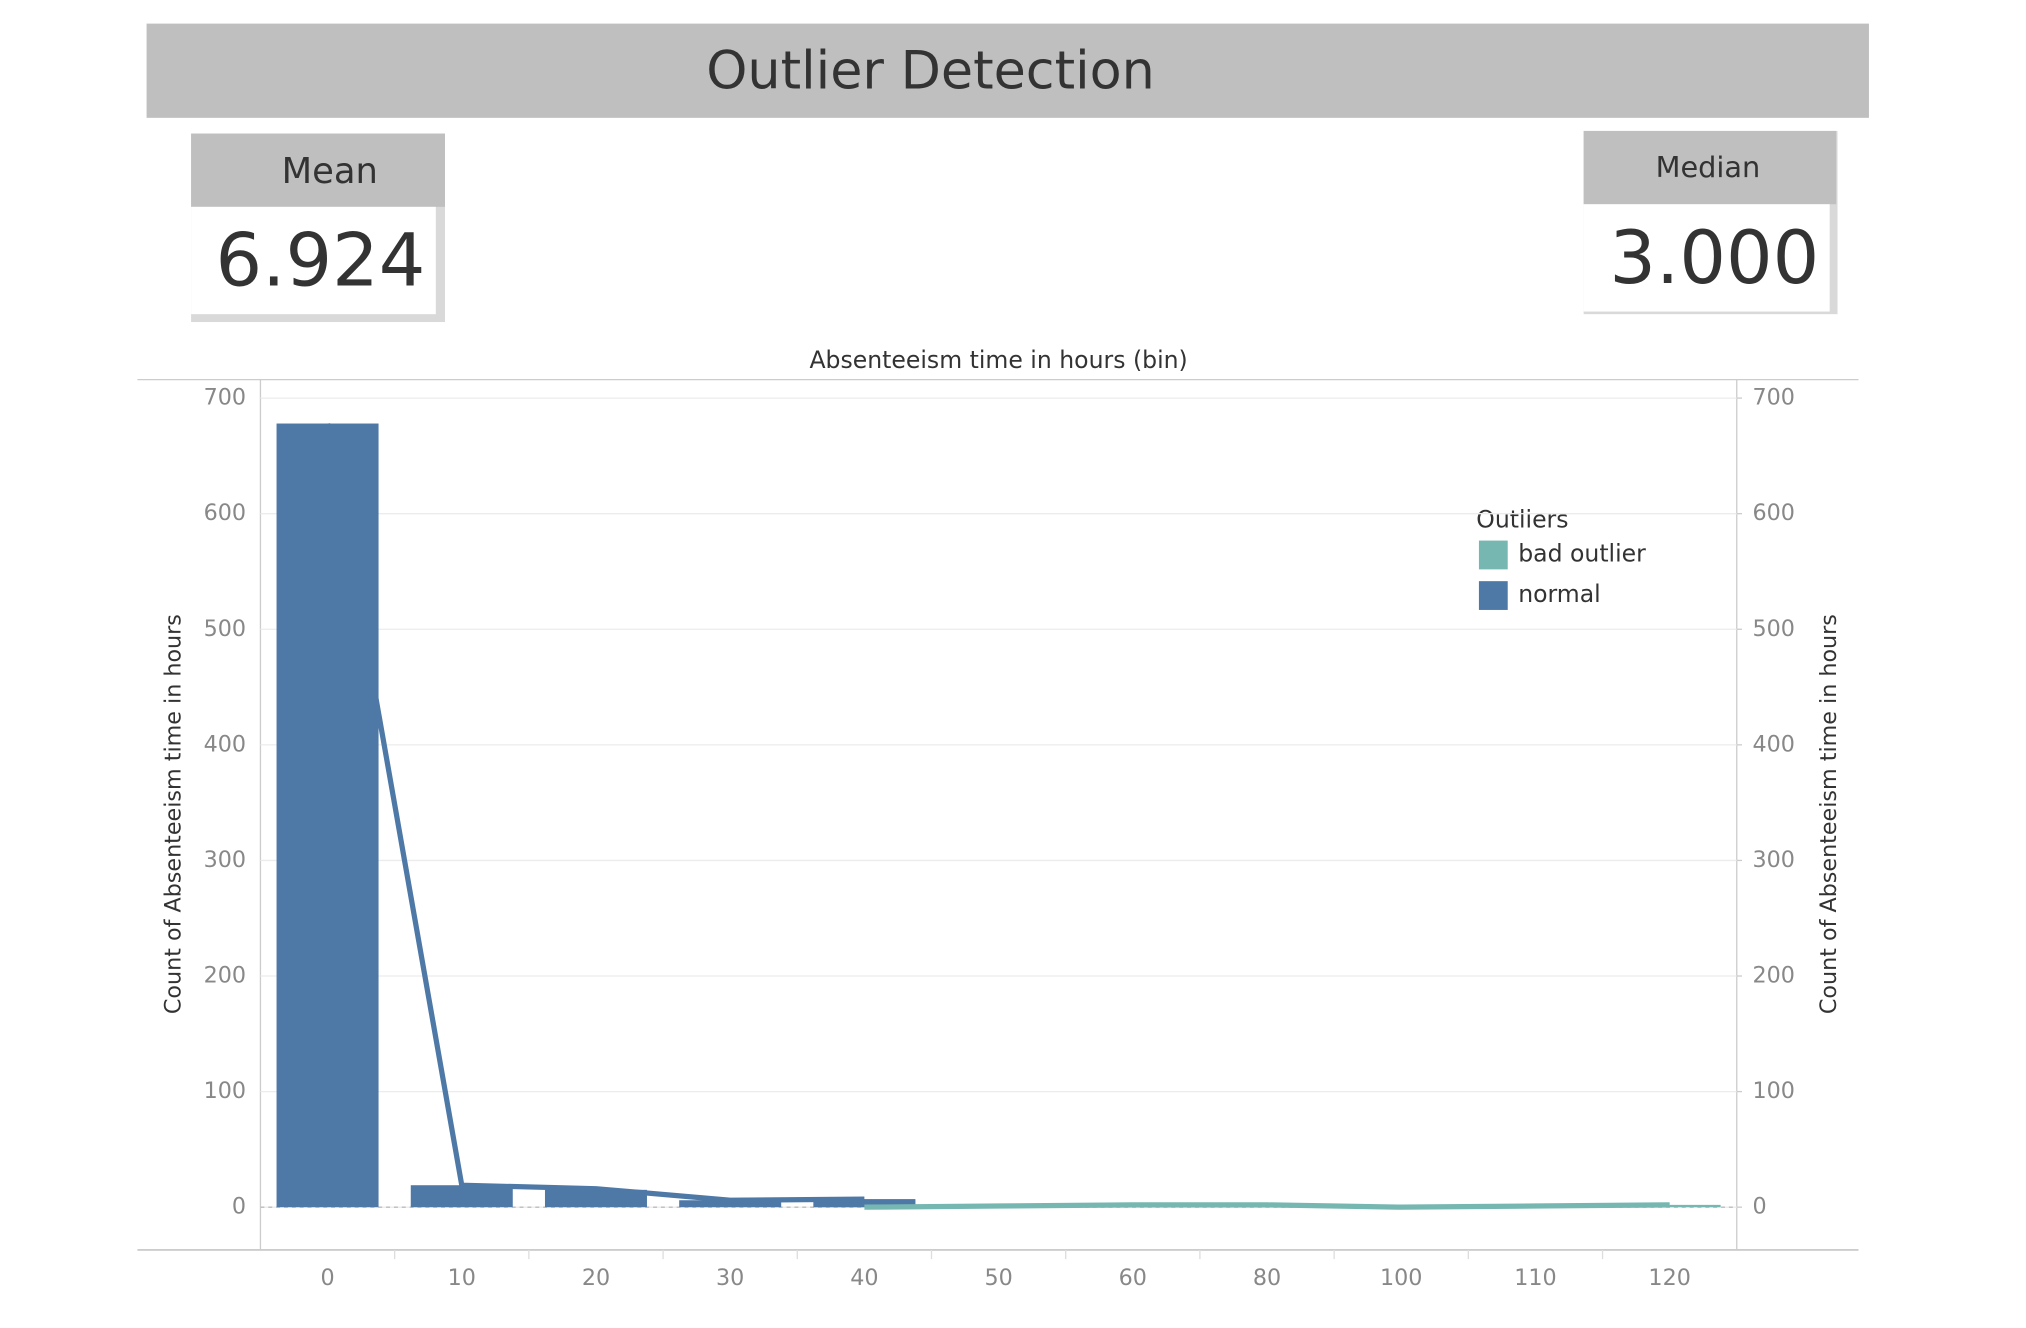 The width and height of the screenshot is (2026, 1328). What do you see at coordinates (239, 1207) in the screenshot?
I see `y-tick-label: 0` at bounding box center [239, 1207].